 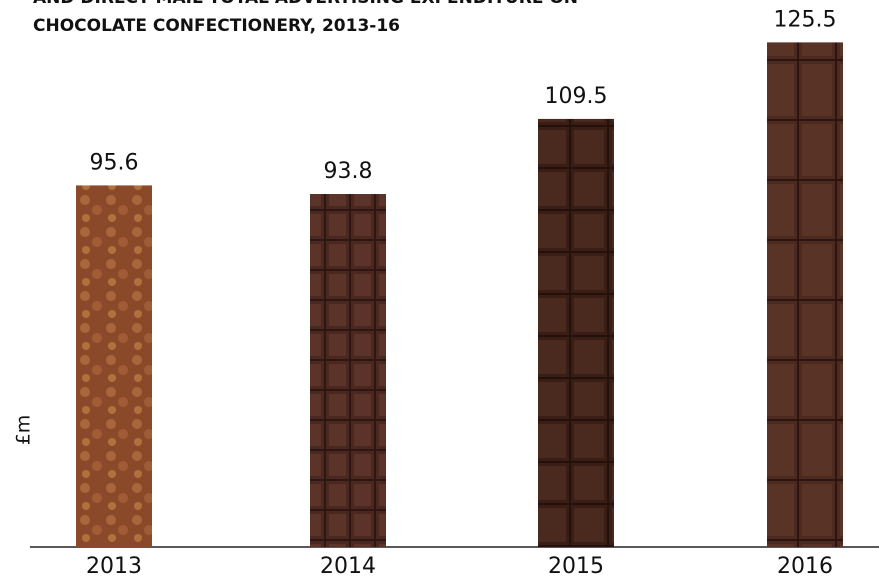 I want to click on x-tick-label: 2013, so click(x=114, y=566).